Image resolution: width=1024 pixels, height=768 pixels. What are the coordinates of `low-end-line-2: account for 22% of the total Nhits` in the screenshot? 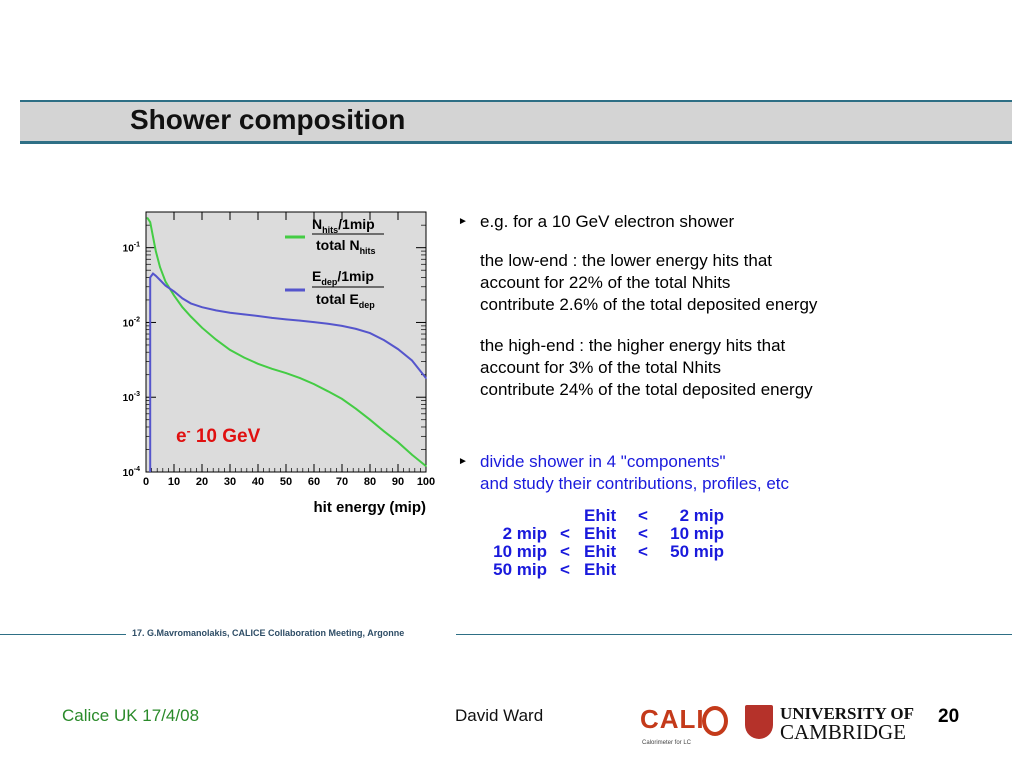 It's located at (605, 282).